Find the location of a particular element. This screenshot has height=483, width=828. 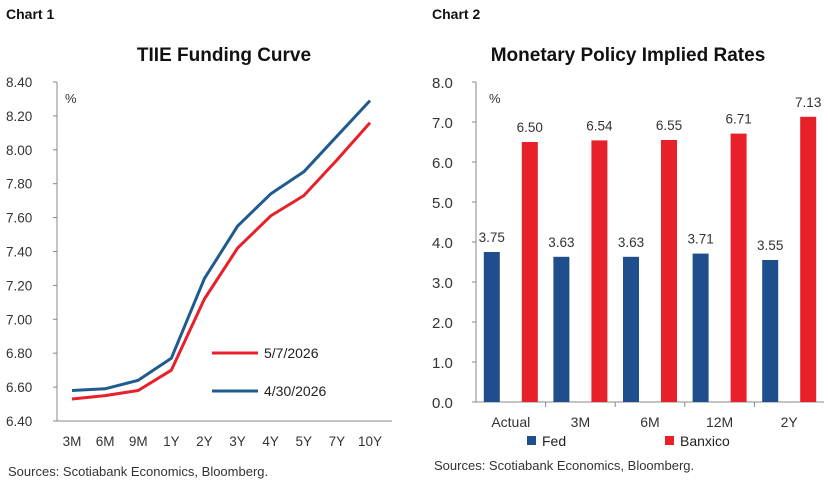

chart1-y-tick-label: 8.40 is located at coordinates (19, 82).